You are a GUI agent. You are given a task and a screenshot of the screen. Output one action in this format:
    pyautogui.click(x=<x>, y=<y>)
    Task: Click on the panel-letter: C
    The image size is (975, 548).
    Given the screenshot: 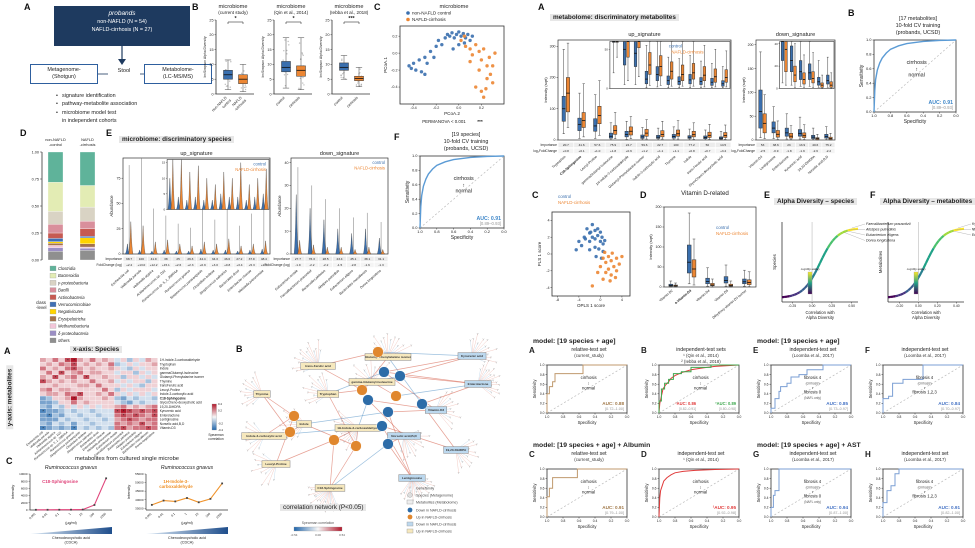 What is the action you would take?
    pyautogui.click(x=532, y=454)
    